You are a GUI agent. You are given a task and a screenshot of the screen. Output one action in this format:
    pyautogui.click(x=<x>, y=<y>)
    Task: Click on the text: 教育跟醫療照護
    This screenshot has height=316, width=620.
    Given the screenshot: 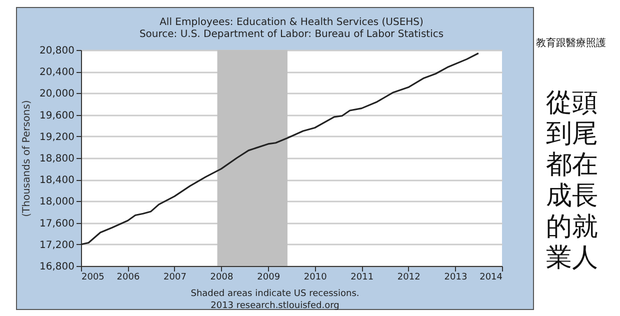 What is the action you would take?
    pyautogui.click(x=571, y=43)
    